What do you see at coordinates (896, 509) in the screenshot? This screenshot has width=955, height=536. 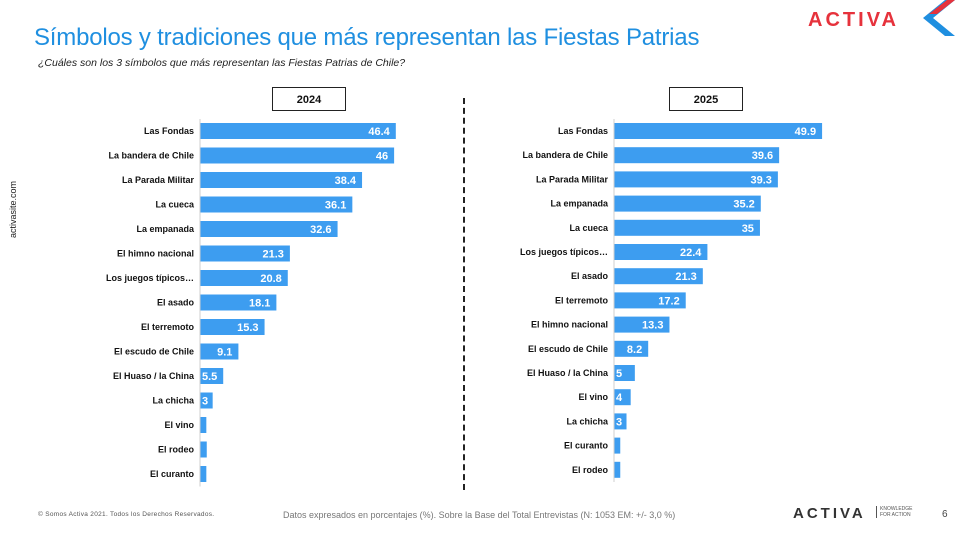 I see `footer-tagline-line-1: KNOWLEDGE` at bounding box center [896, 509].